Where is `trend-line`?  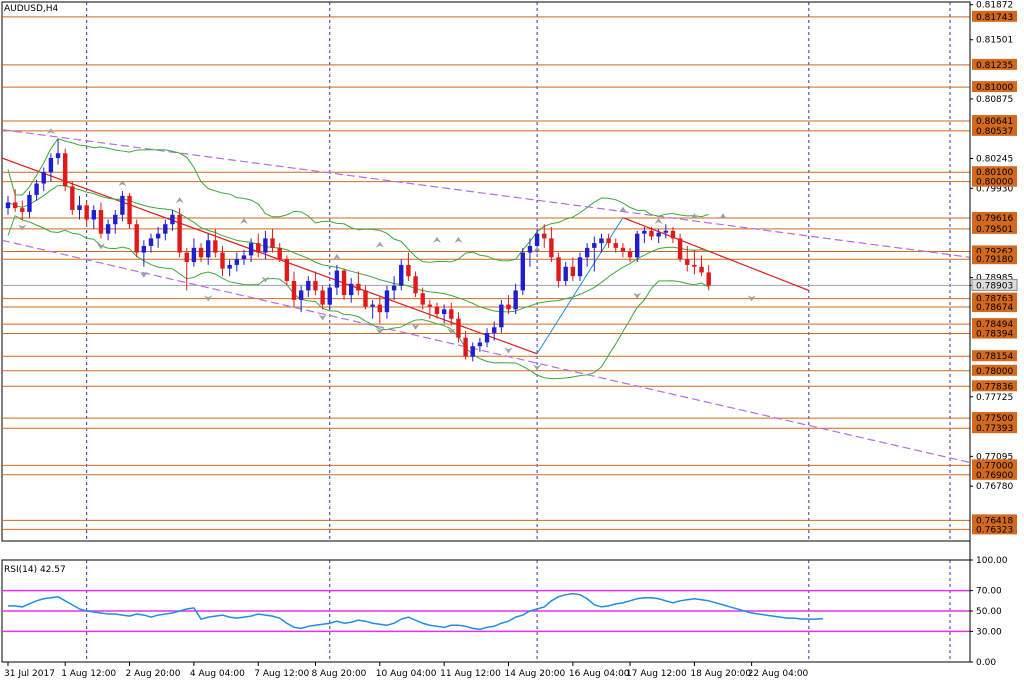
trend-line is located at coordinates (716, 254).